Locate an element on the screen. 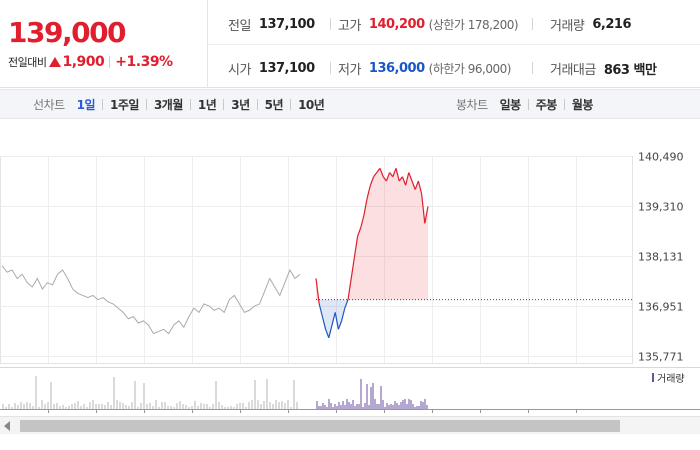  volume-legend-swatch is located at coordinates (653, 377).